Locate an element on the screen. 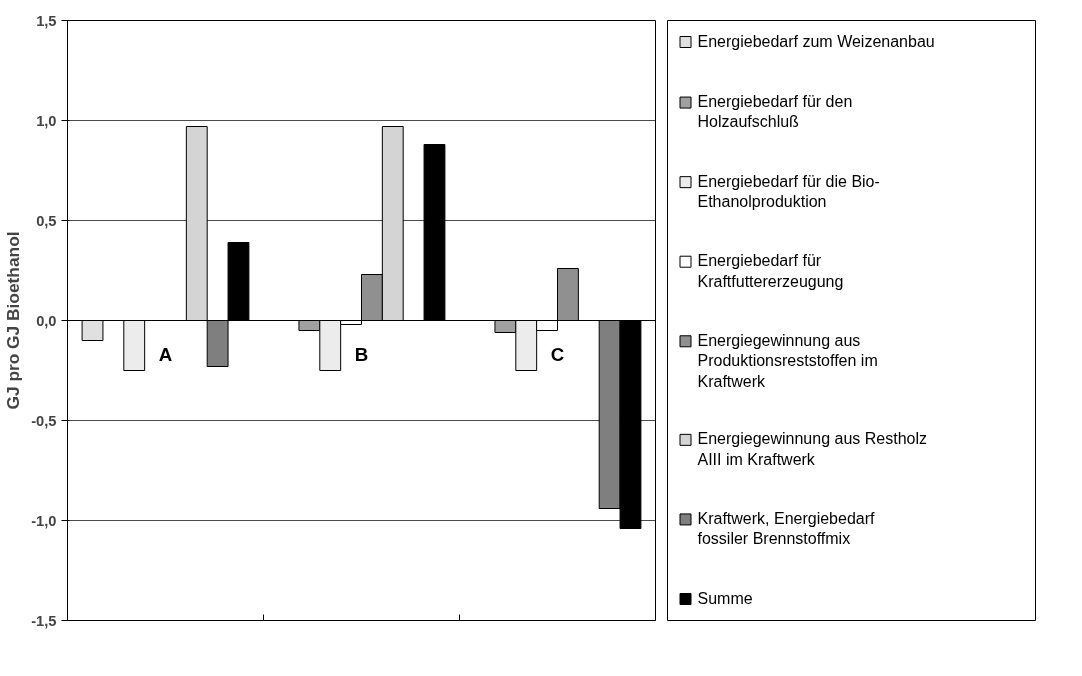 This screenshot has height=676, width=1082. legend-label: Energiegewinnung aus Restholz AIII im Kraftwerk is located at coordinates (812, 449).